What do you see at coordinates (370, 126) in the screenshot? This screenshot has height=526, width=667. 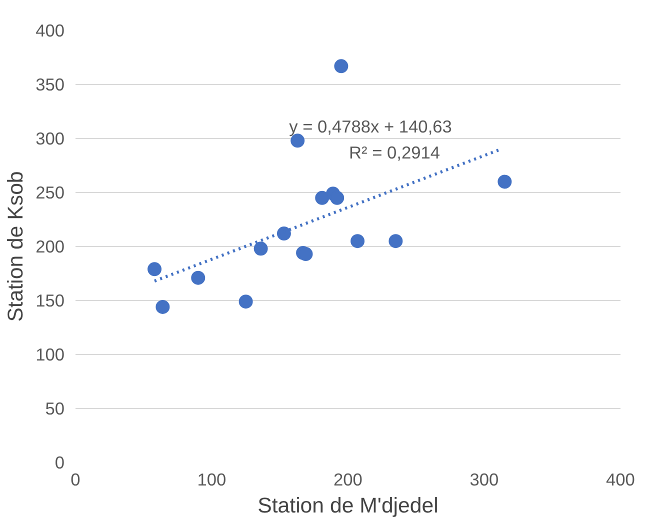 I see `annotation: y = 0,4788x + 140,63` at bounding box center [370, 126].